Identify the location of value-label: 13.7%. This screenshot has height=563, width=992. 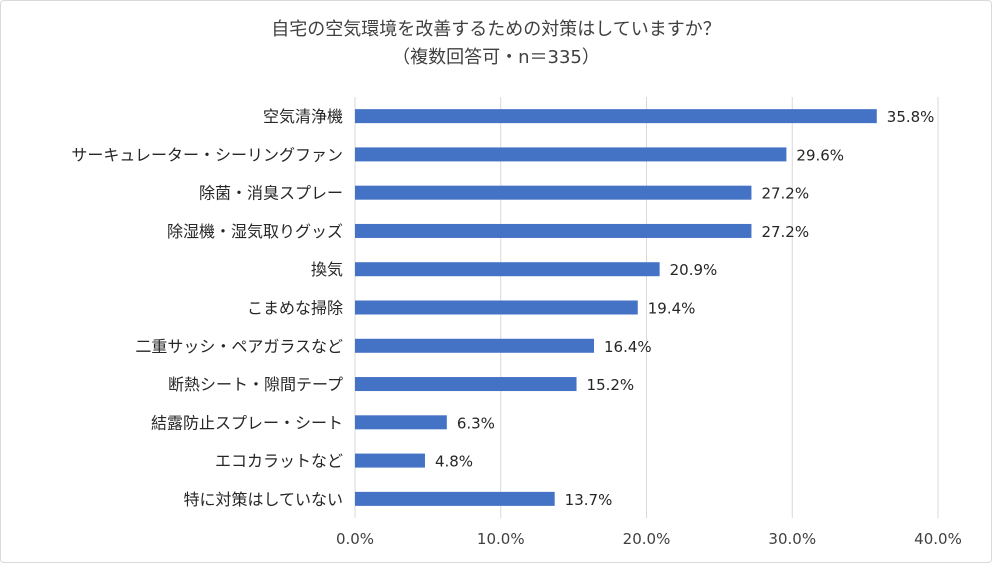
(589, 500).